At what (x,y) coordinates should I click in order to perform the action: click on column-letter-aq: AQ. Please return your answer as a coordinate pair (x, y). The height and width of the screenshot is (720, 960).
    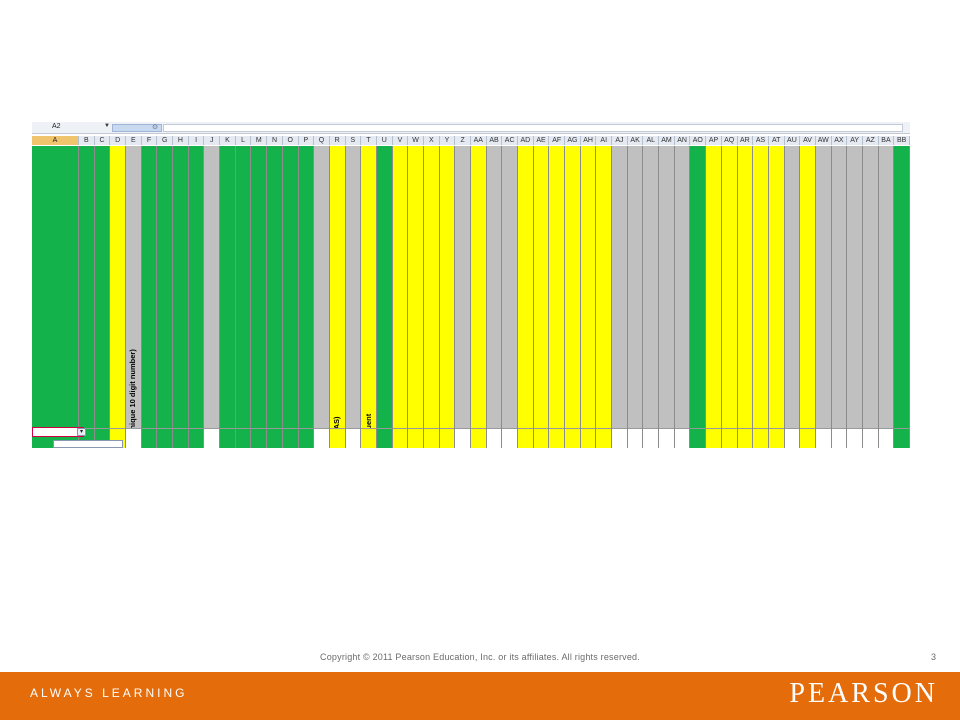
    Looking at the image, I should click on (729, 140).